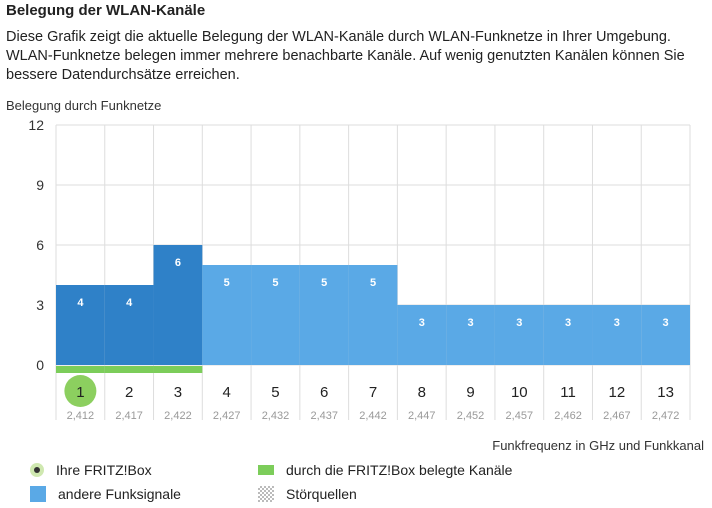 This screenshot has width=712, height=508. Describe the element at coordinates (471, 416) in the screenshot. I see `frequency-tick-label: 2,452` at that location.